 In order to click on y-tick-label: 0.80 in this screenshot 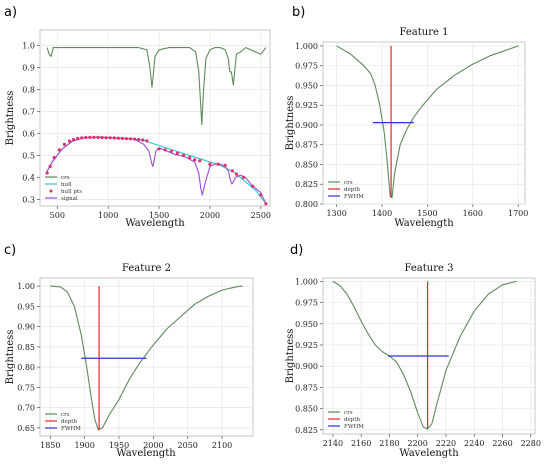, I will do `click(26, 367)`.